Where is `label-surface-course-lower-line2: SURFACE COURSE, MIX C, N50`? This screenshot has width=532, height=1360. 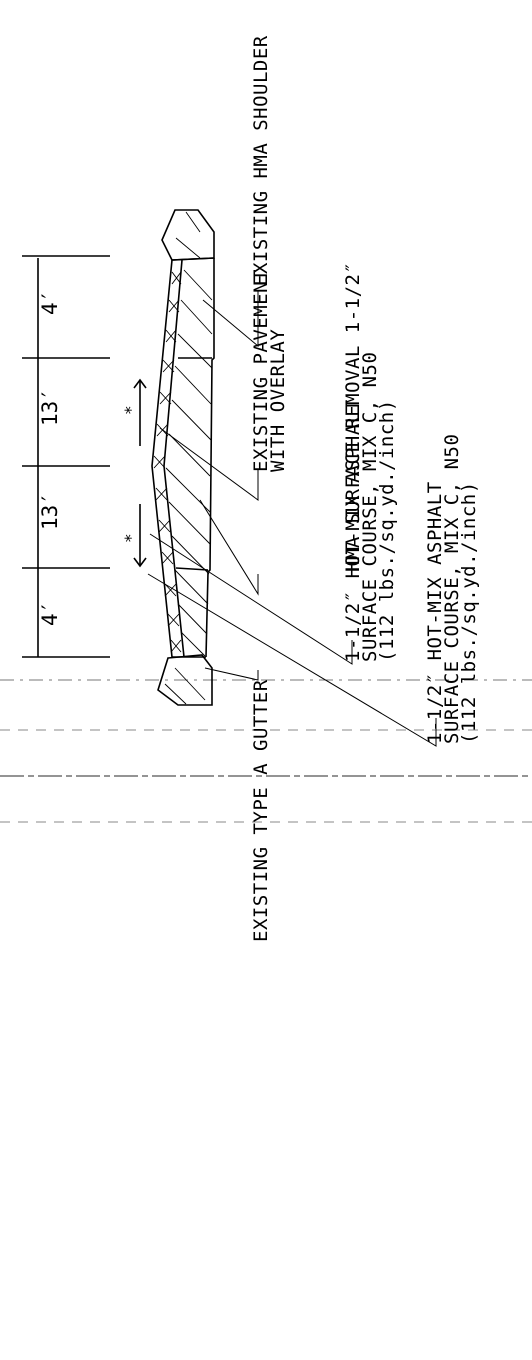 label-surface-course-lower-line2: SURFACE COURSE, MIX C, N50 is located at coordinates (452, 589).